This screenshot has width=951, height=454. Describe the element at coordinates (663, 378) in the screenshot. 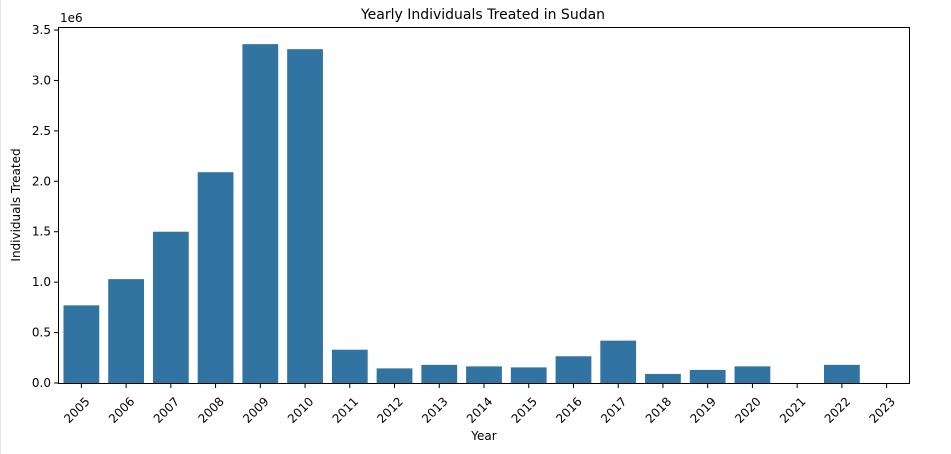

I see `bar-2018` at that location.